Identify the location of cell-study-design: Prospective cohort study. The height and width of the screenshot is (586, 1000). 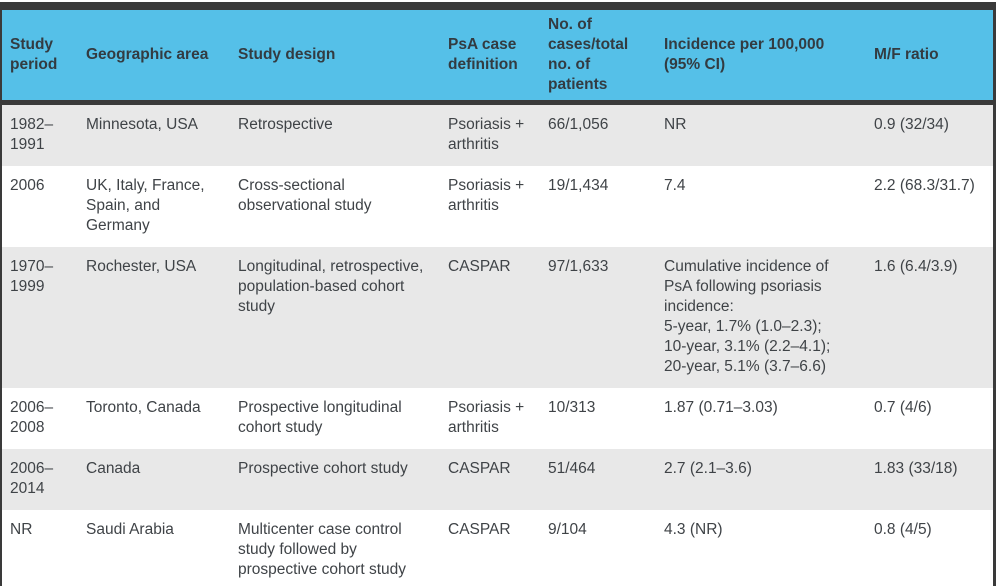
(323, 468).